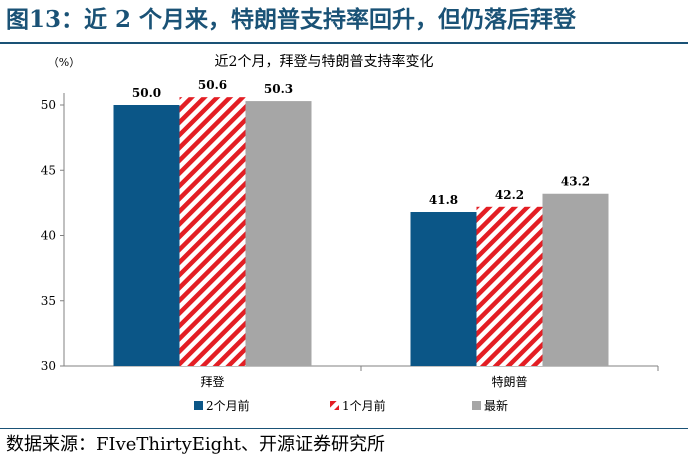 Image resolution: width=688 pixels, height=463 pixels. I want to click on bar-拜登-2个月前, so click(146, 235).